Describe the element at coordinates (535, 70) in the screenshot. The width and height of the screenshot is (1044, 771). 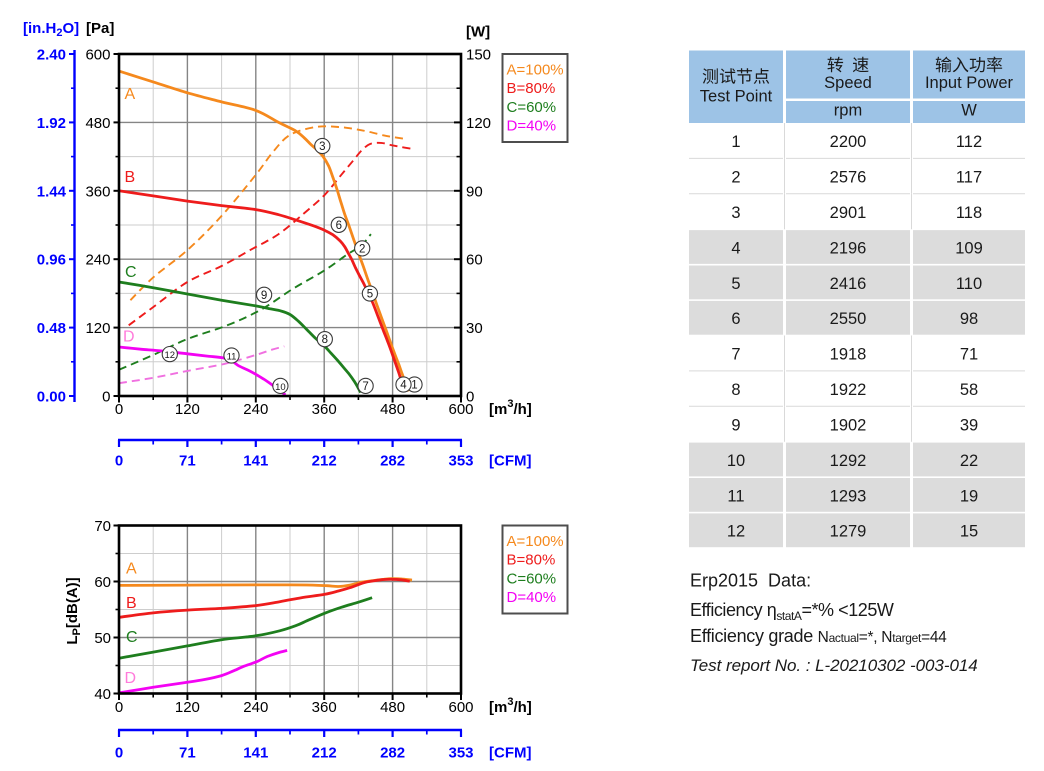
I see `svg-text: A=100%` at that location.